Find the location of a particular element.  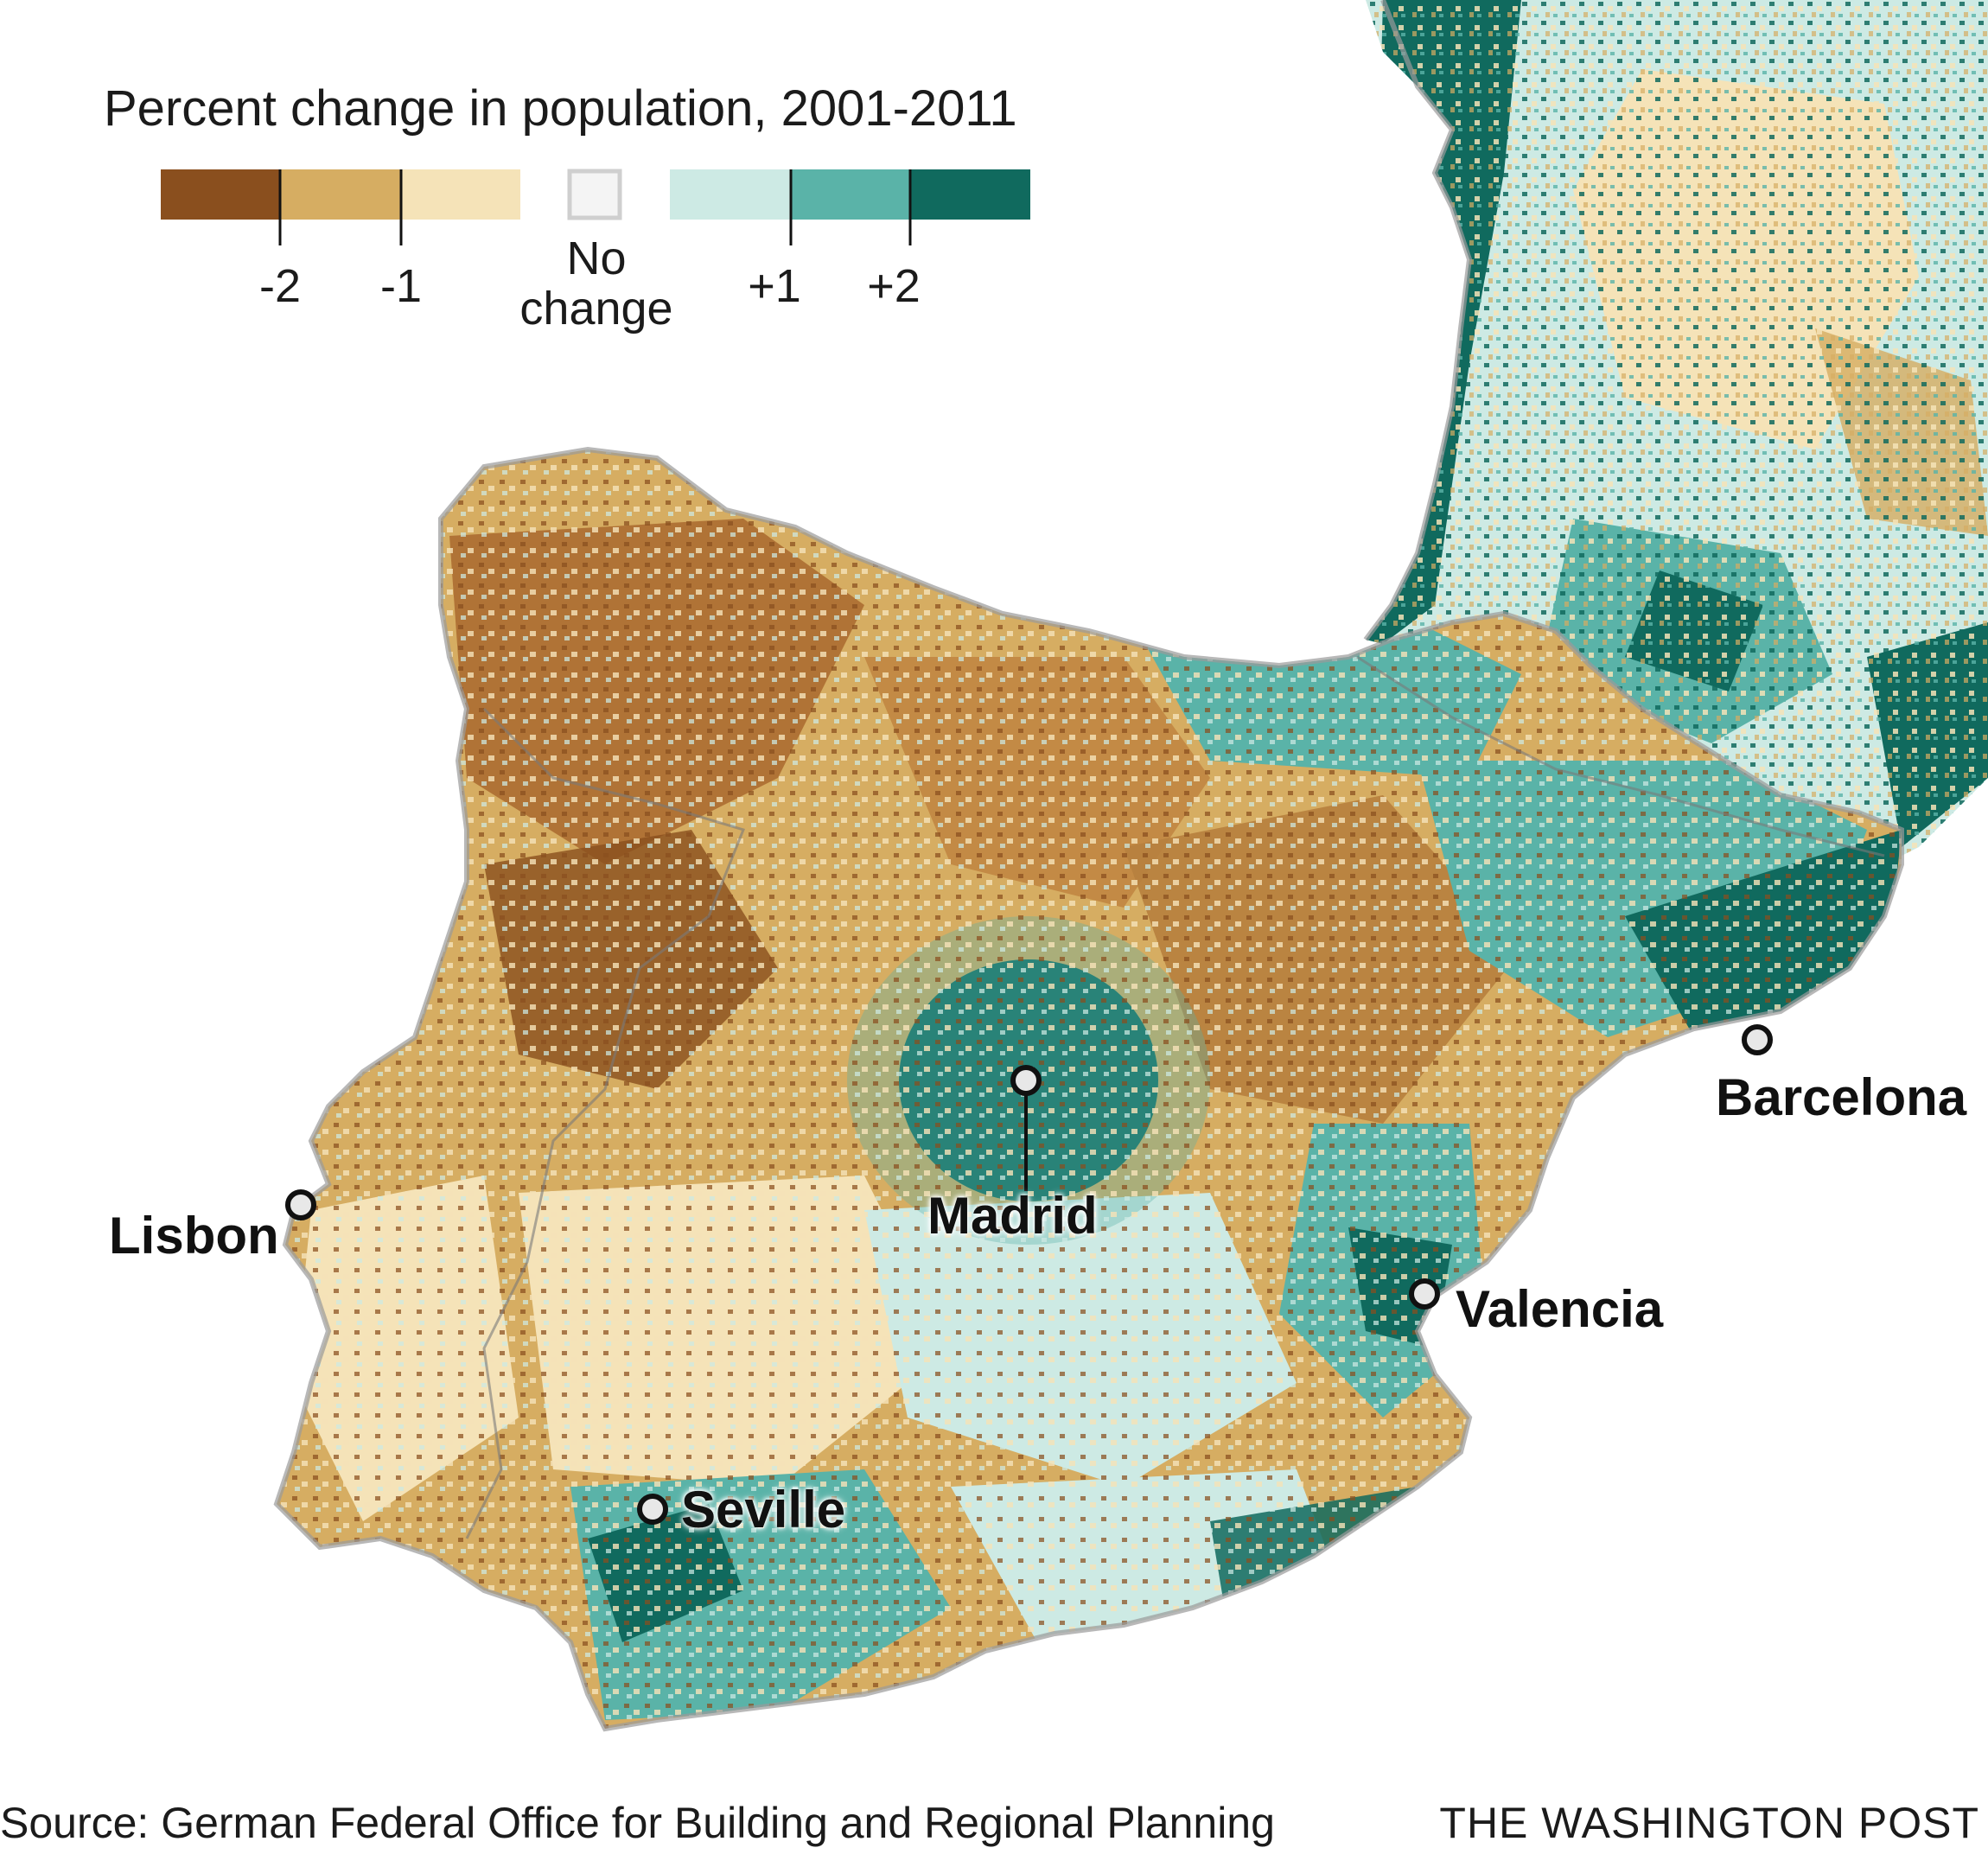

legend-label-plus2: +2 is located at coordinates (894, 286).